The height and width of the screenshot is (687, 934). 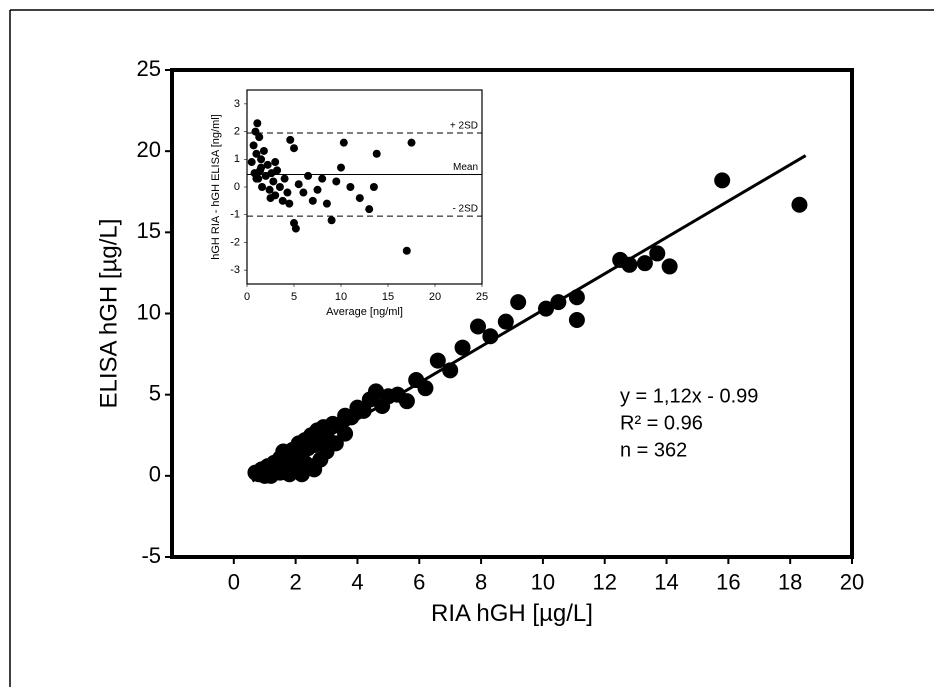 I want to click on x-axis-label: RIA hGH [µg/L], so click(x=512, y=613).